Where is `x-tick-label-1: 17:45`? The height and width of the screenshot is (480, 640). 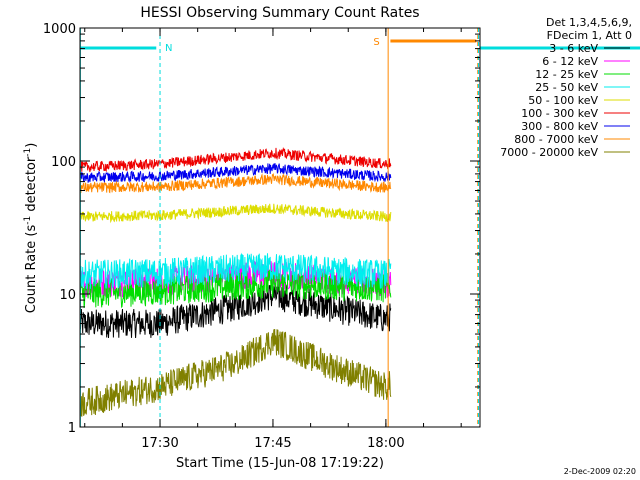
x-tick-label-1: 17:45 is located at coordinates (272, 443).